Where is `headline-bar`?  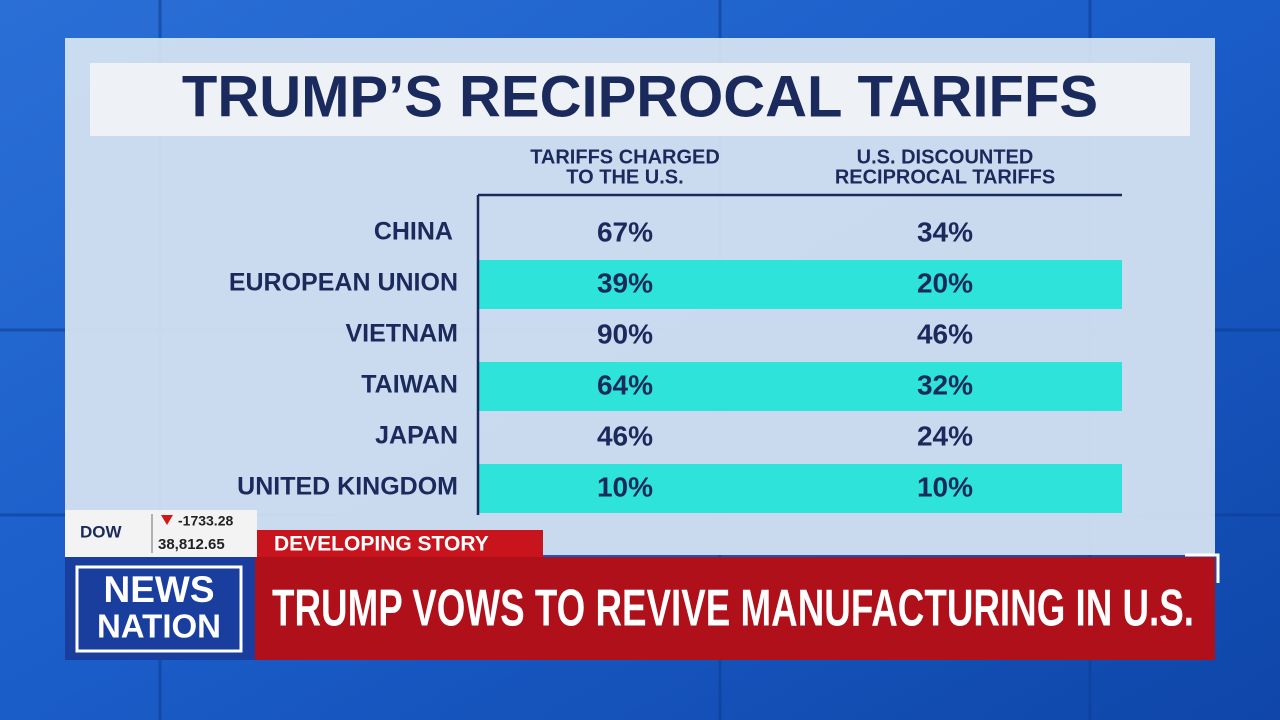 headline-bar is located at coordinates (735, 608).